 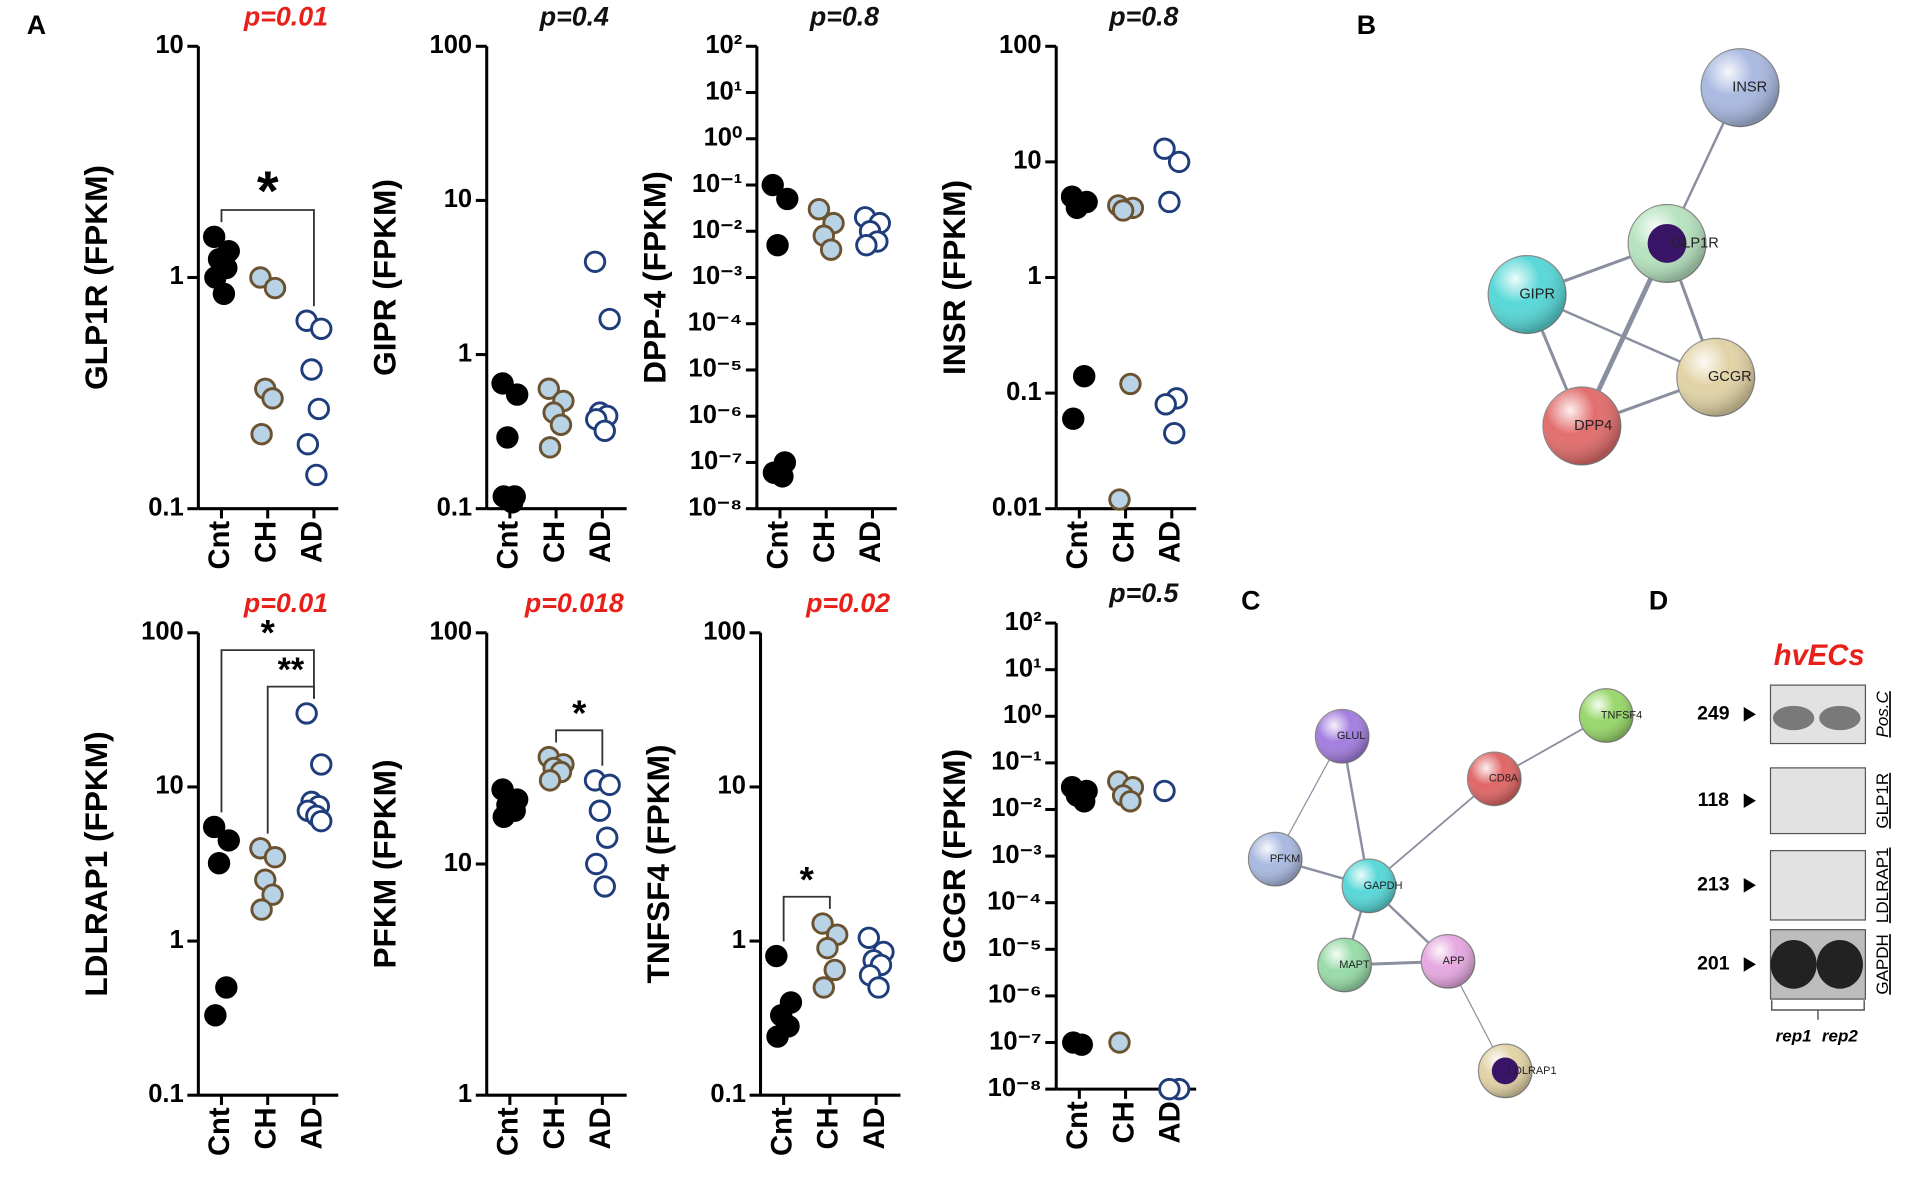 I want to click on y-axis-label: TNFSF4 (FPKM), so click(x=658, y=864).